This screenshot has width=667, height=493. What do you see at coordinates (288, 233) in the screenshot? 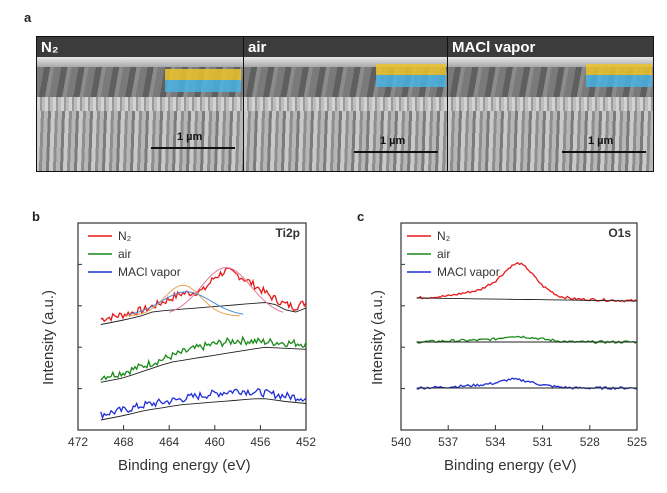
I see `chart-title-b: Ti2p` at bounding box center [288, 233].